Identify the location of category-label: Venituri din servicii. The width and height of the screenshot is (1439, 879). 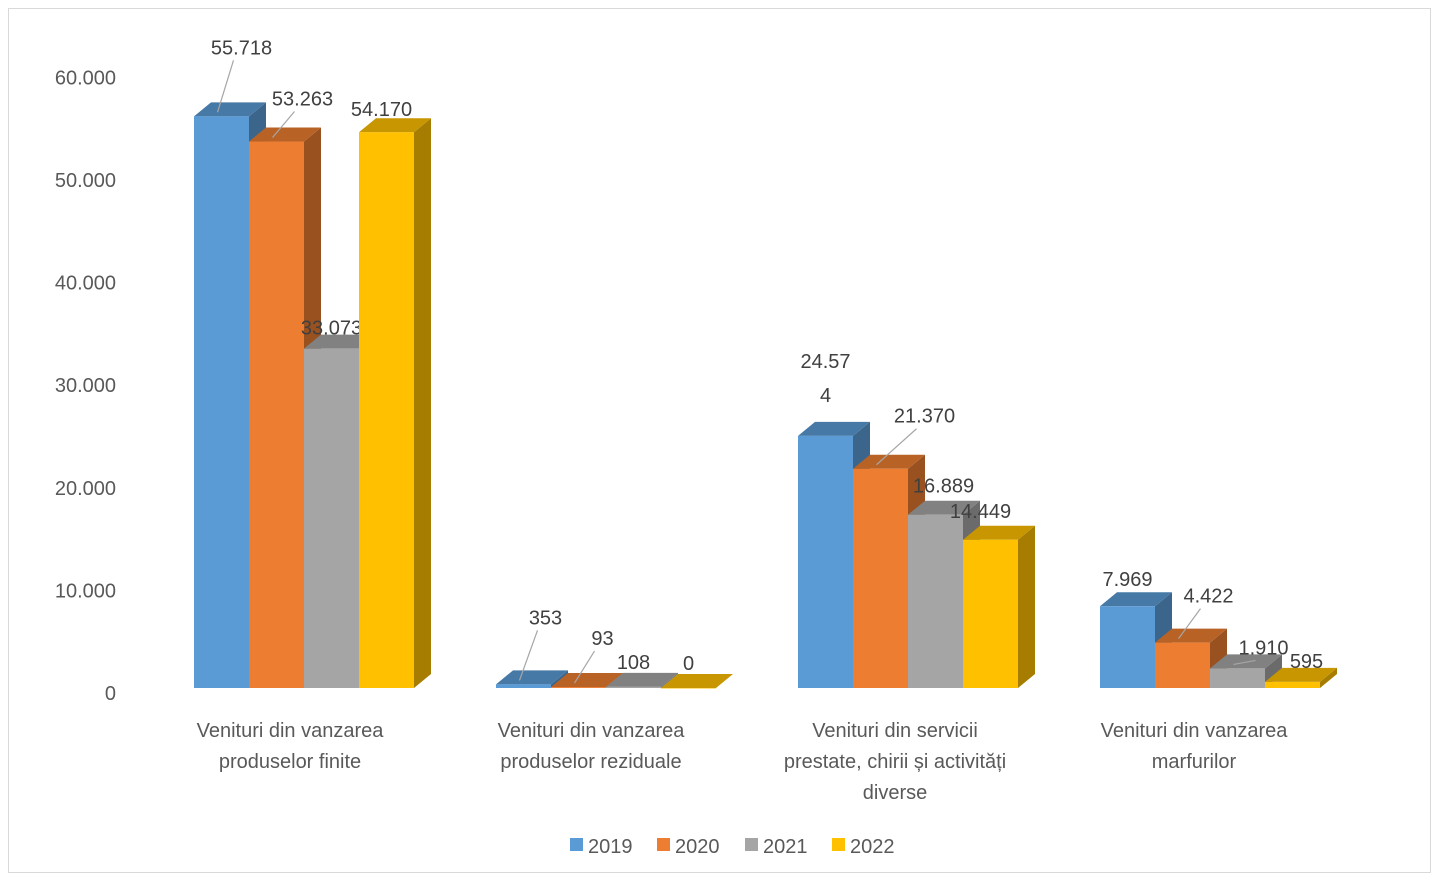
(895, 731).